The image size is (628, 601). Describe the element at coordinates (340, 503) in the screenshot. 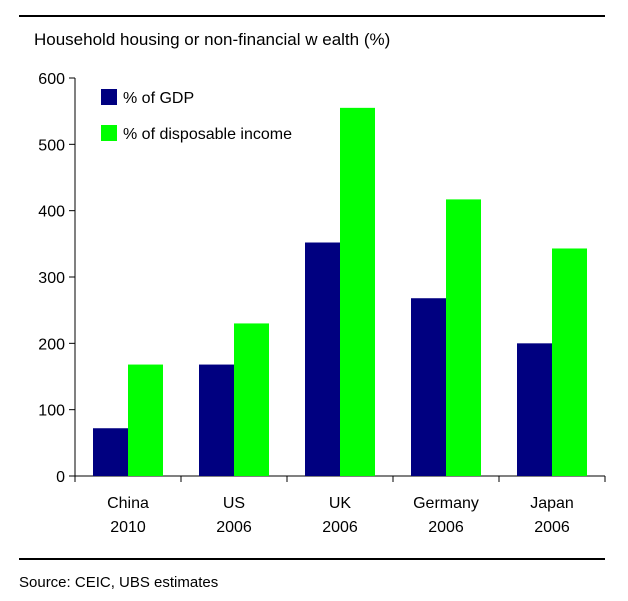

I see `x-tick-label: UK` at that location.